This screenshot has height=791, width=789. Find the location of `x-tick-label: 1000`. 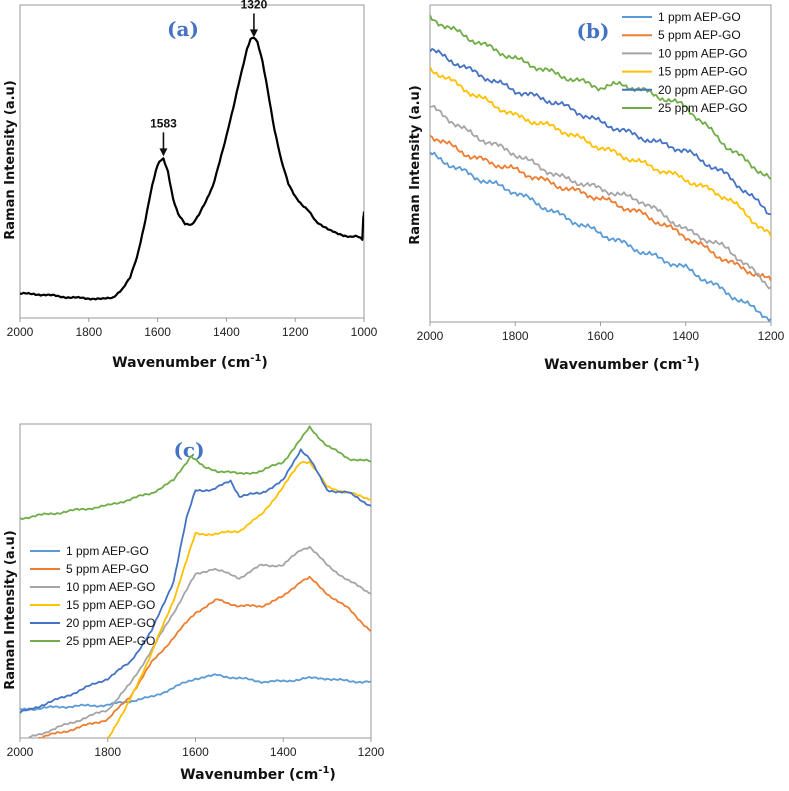

x-tick-label: 1000 is located at coordinates (364, 332).